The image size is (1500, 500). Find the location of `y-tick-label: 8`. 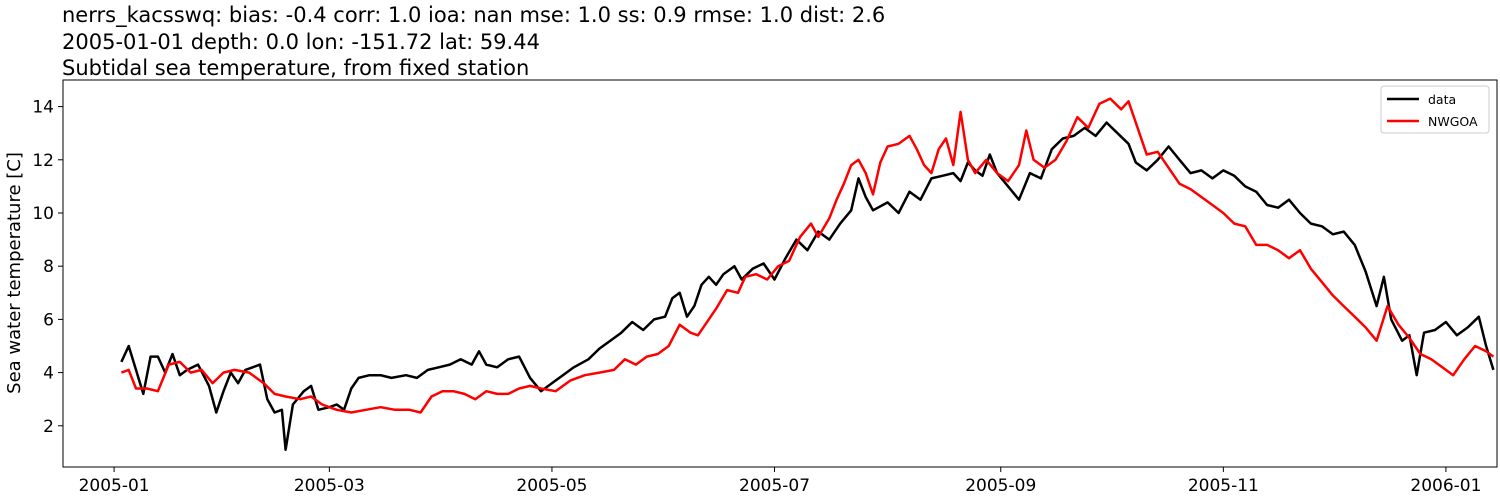

y-tick-label: 8 is located at coordinates (48, 267).